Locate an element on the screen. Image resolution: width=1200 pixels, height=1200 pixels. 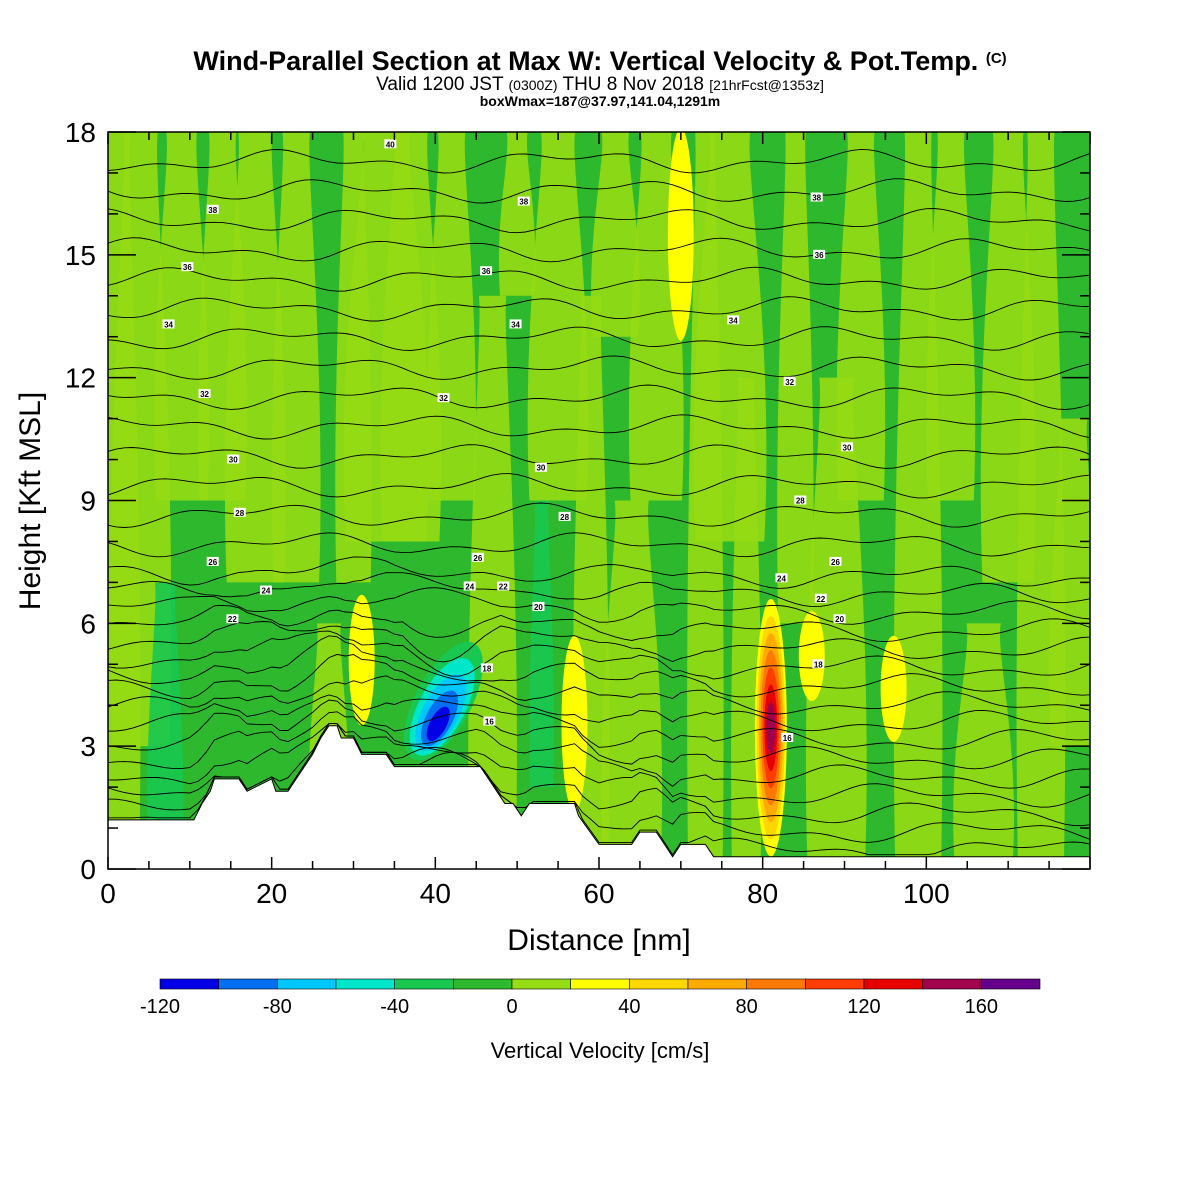
x-tick-label: 0 is located at coordinates (108, 893).